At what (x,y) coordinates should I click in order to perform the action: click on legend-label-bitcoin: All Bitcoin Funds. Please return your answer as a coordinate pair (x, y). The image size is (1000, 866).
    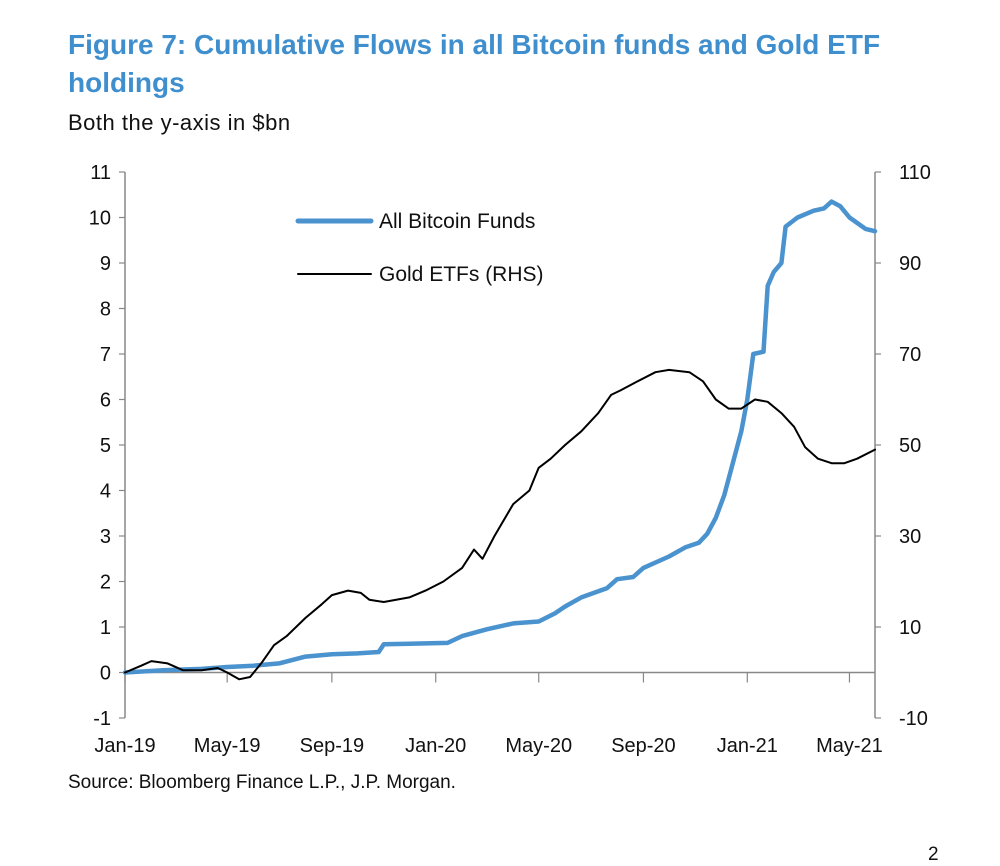
    Looking at the image, I should click on (457, 221).